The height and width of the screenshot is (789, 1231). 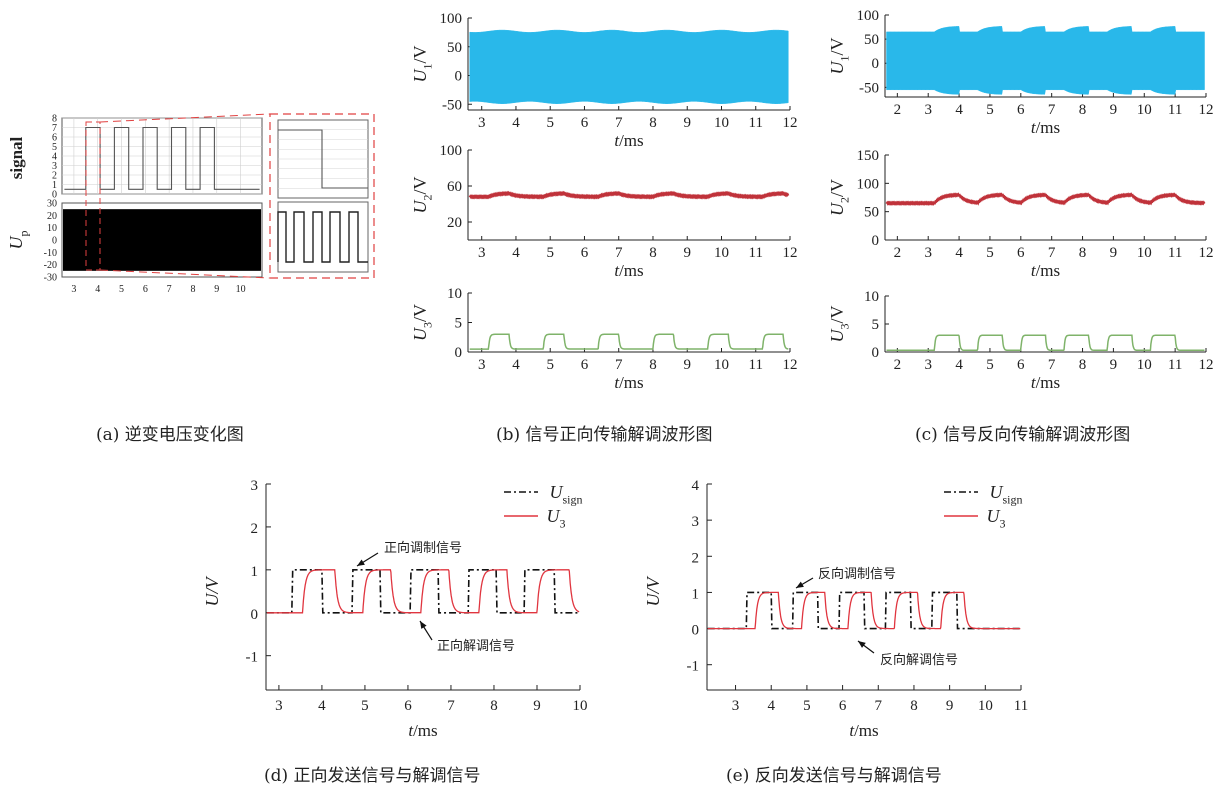 I want to click on y-tick-label: -30, so click(x=50, y=278).